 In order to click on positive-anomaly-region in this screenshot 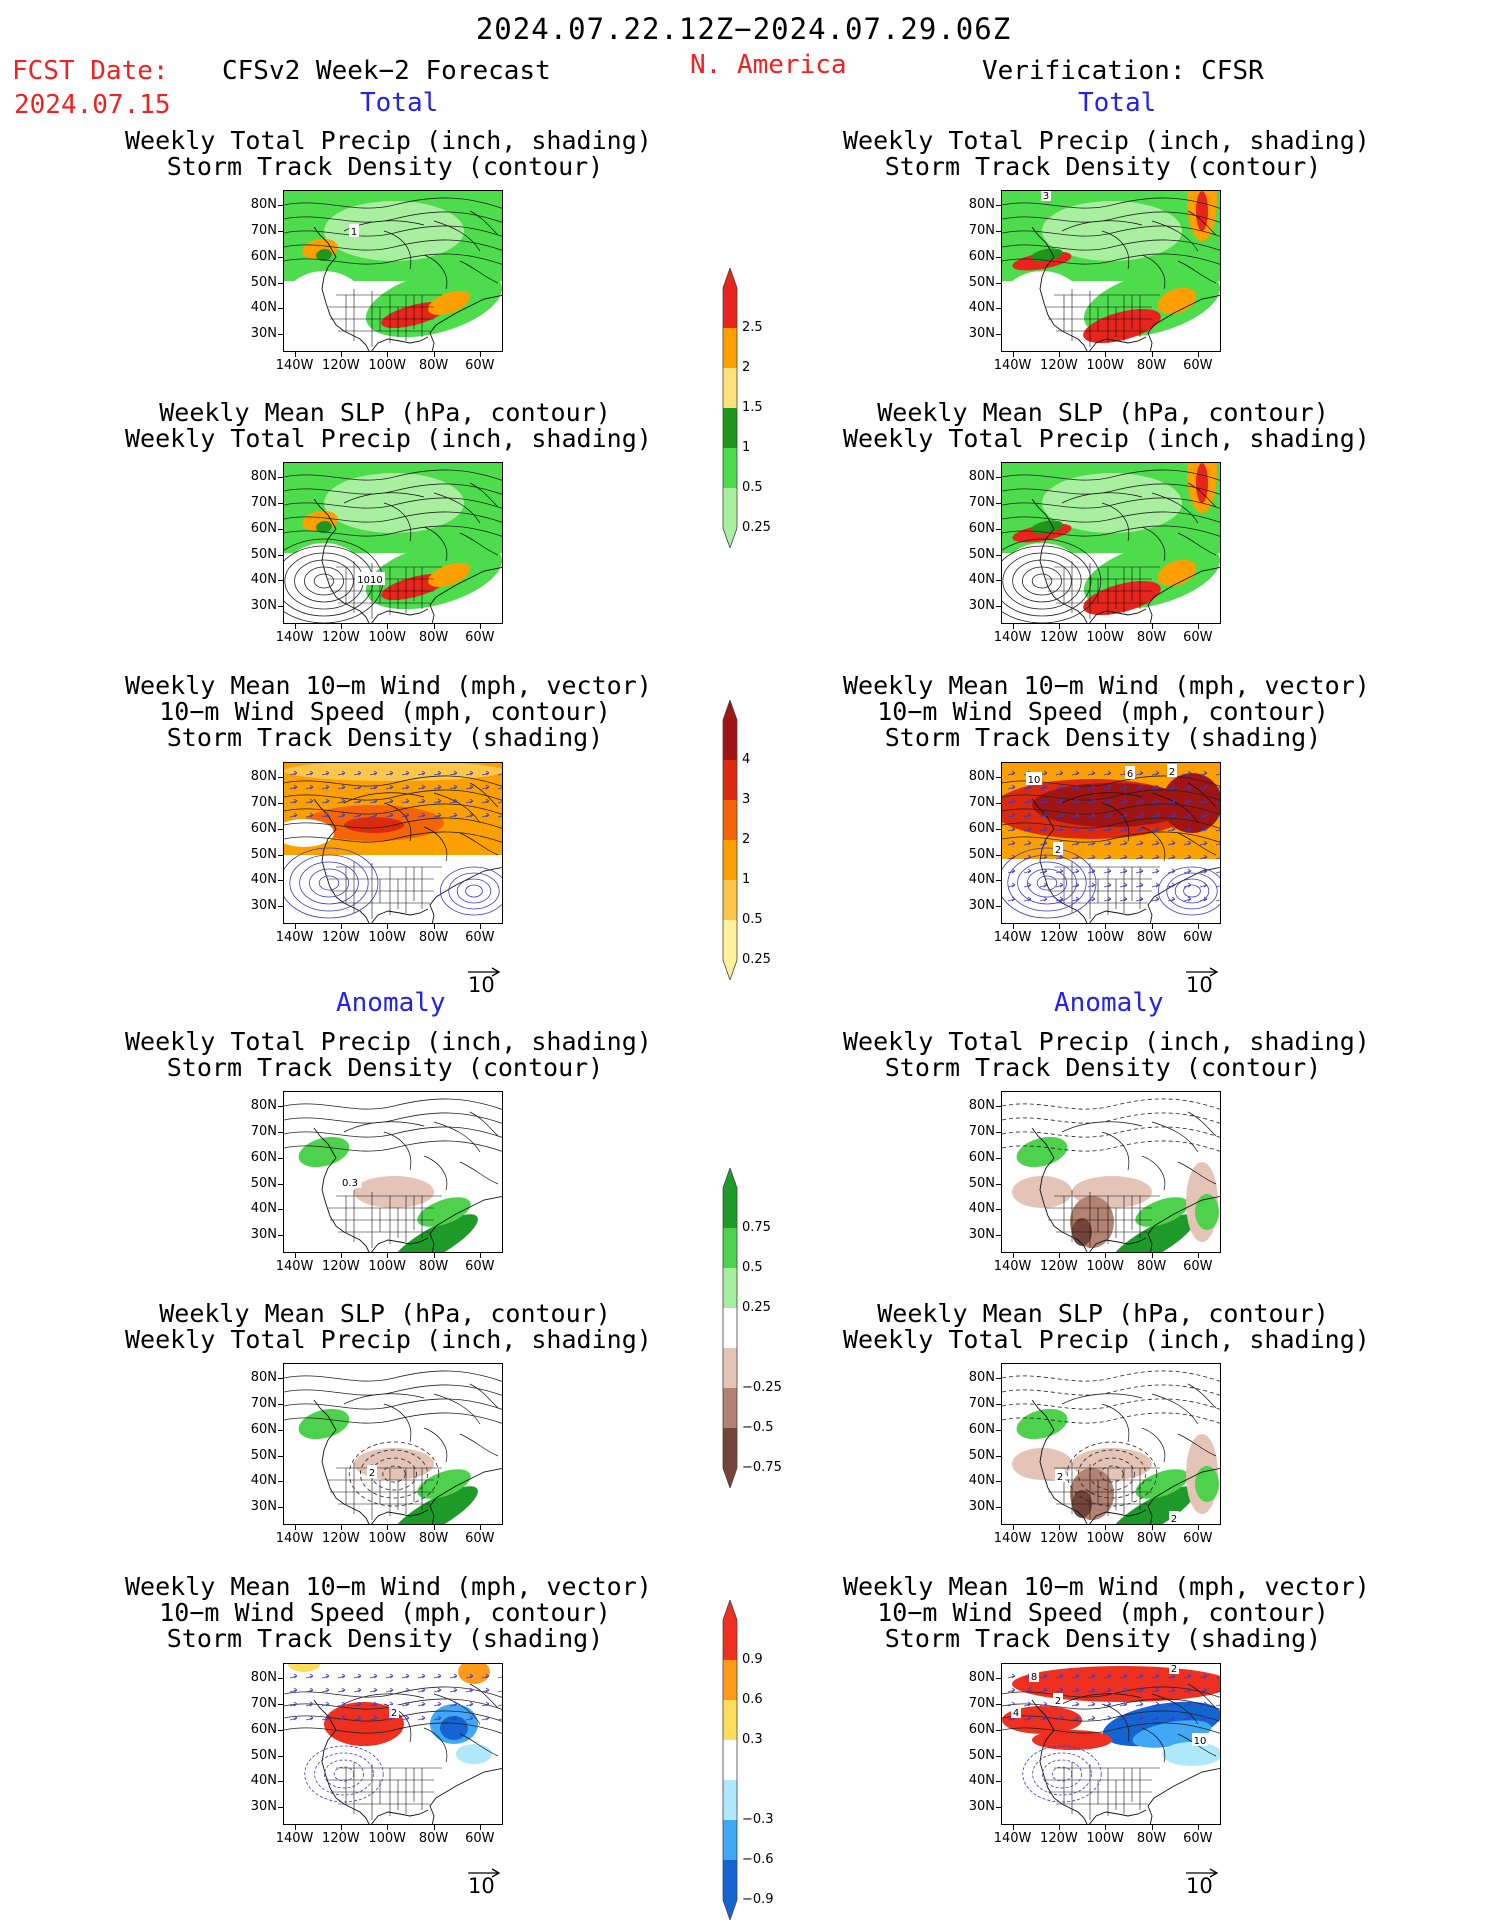, I will do `click(364, 1724)`.